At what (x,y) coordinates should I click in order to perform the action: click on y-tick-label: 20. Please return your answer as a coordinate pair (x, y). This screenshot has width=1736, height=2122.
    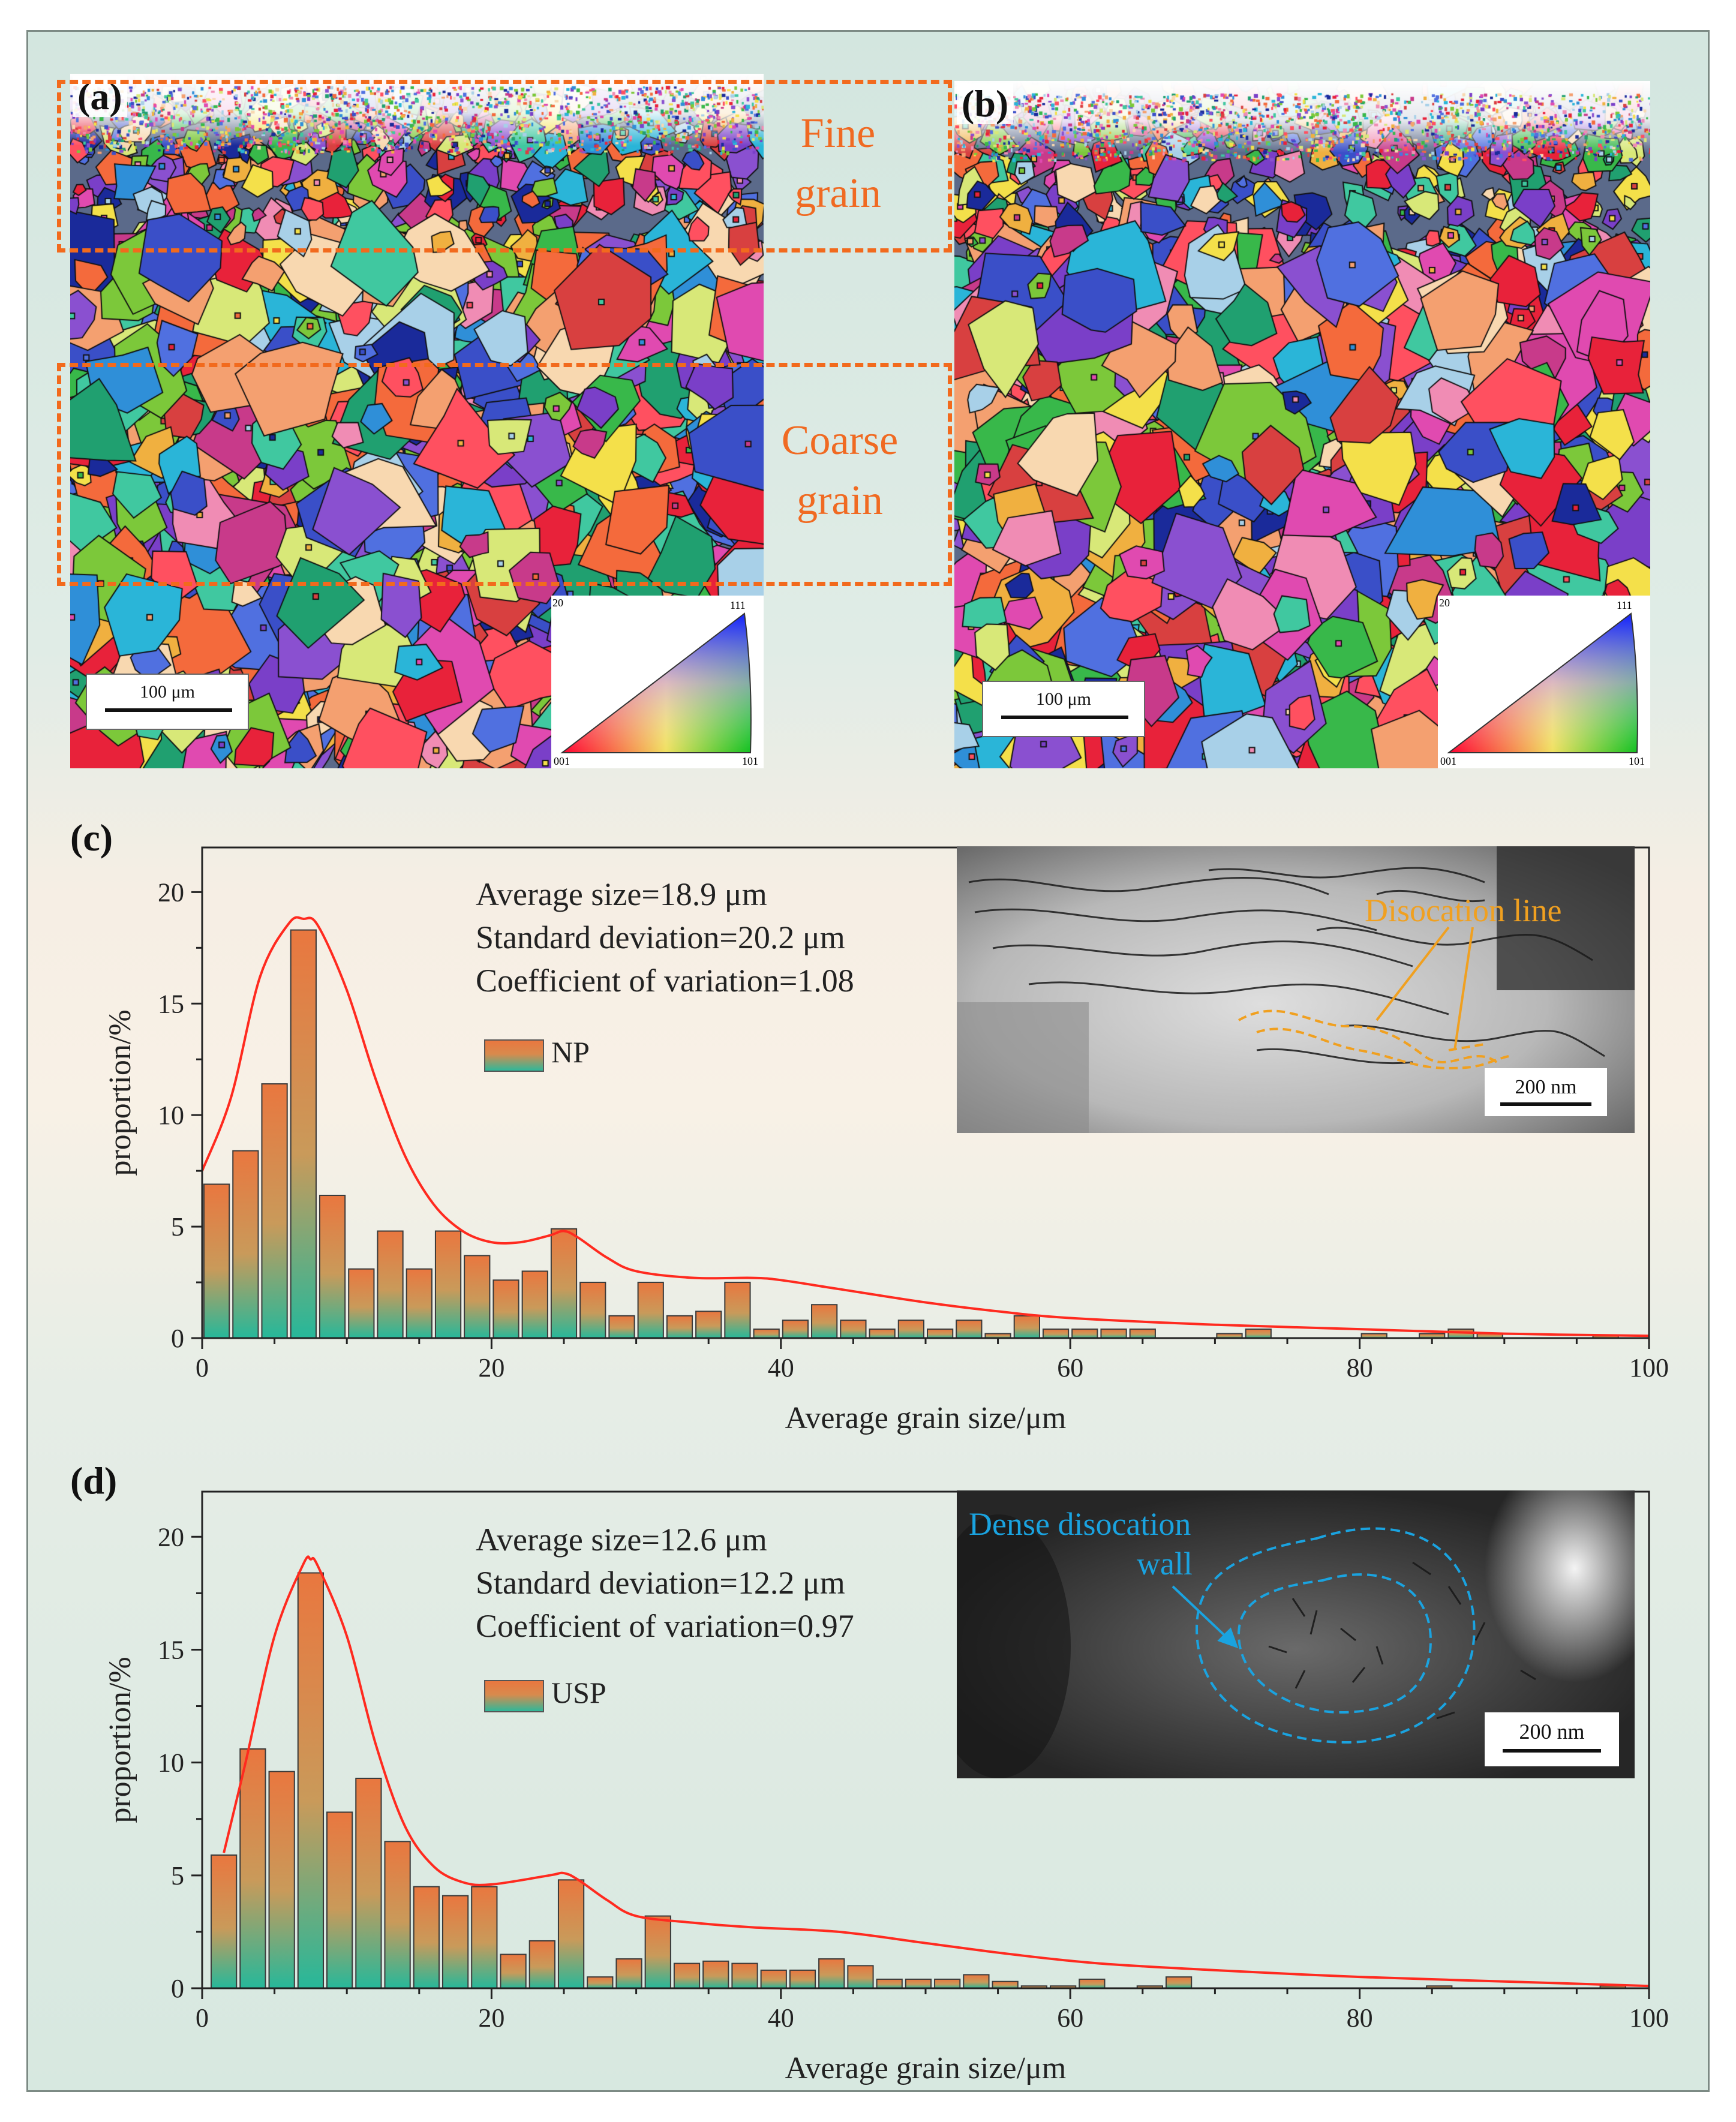
    Looking at the image, I should click on (171, 1537).